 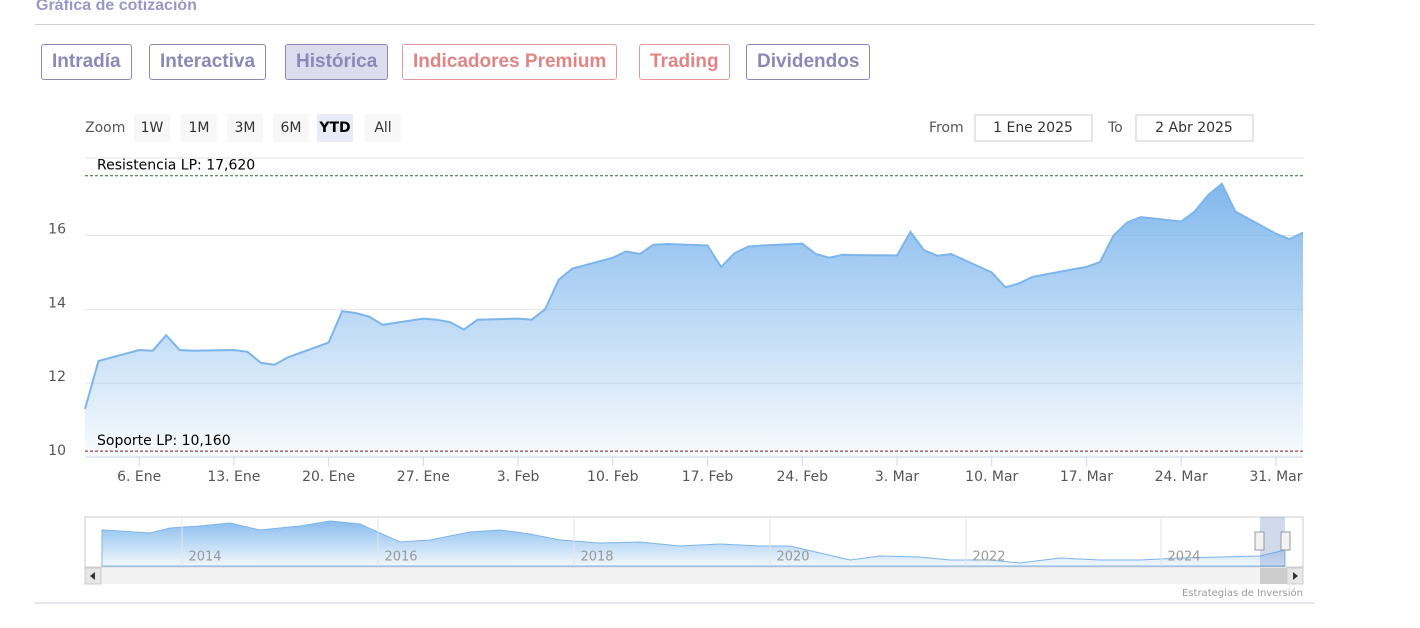 What do you see at coordinates (684, 62) in the screenshot?
I see `tab: Trading` at bounding box center [684, 62].